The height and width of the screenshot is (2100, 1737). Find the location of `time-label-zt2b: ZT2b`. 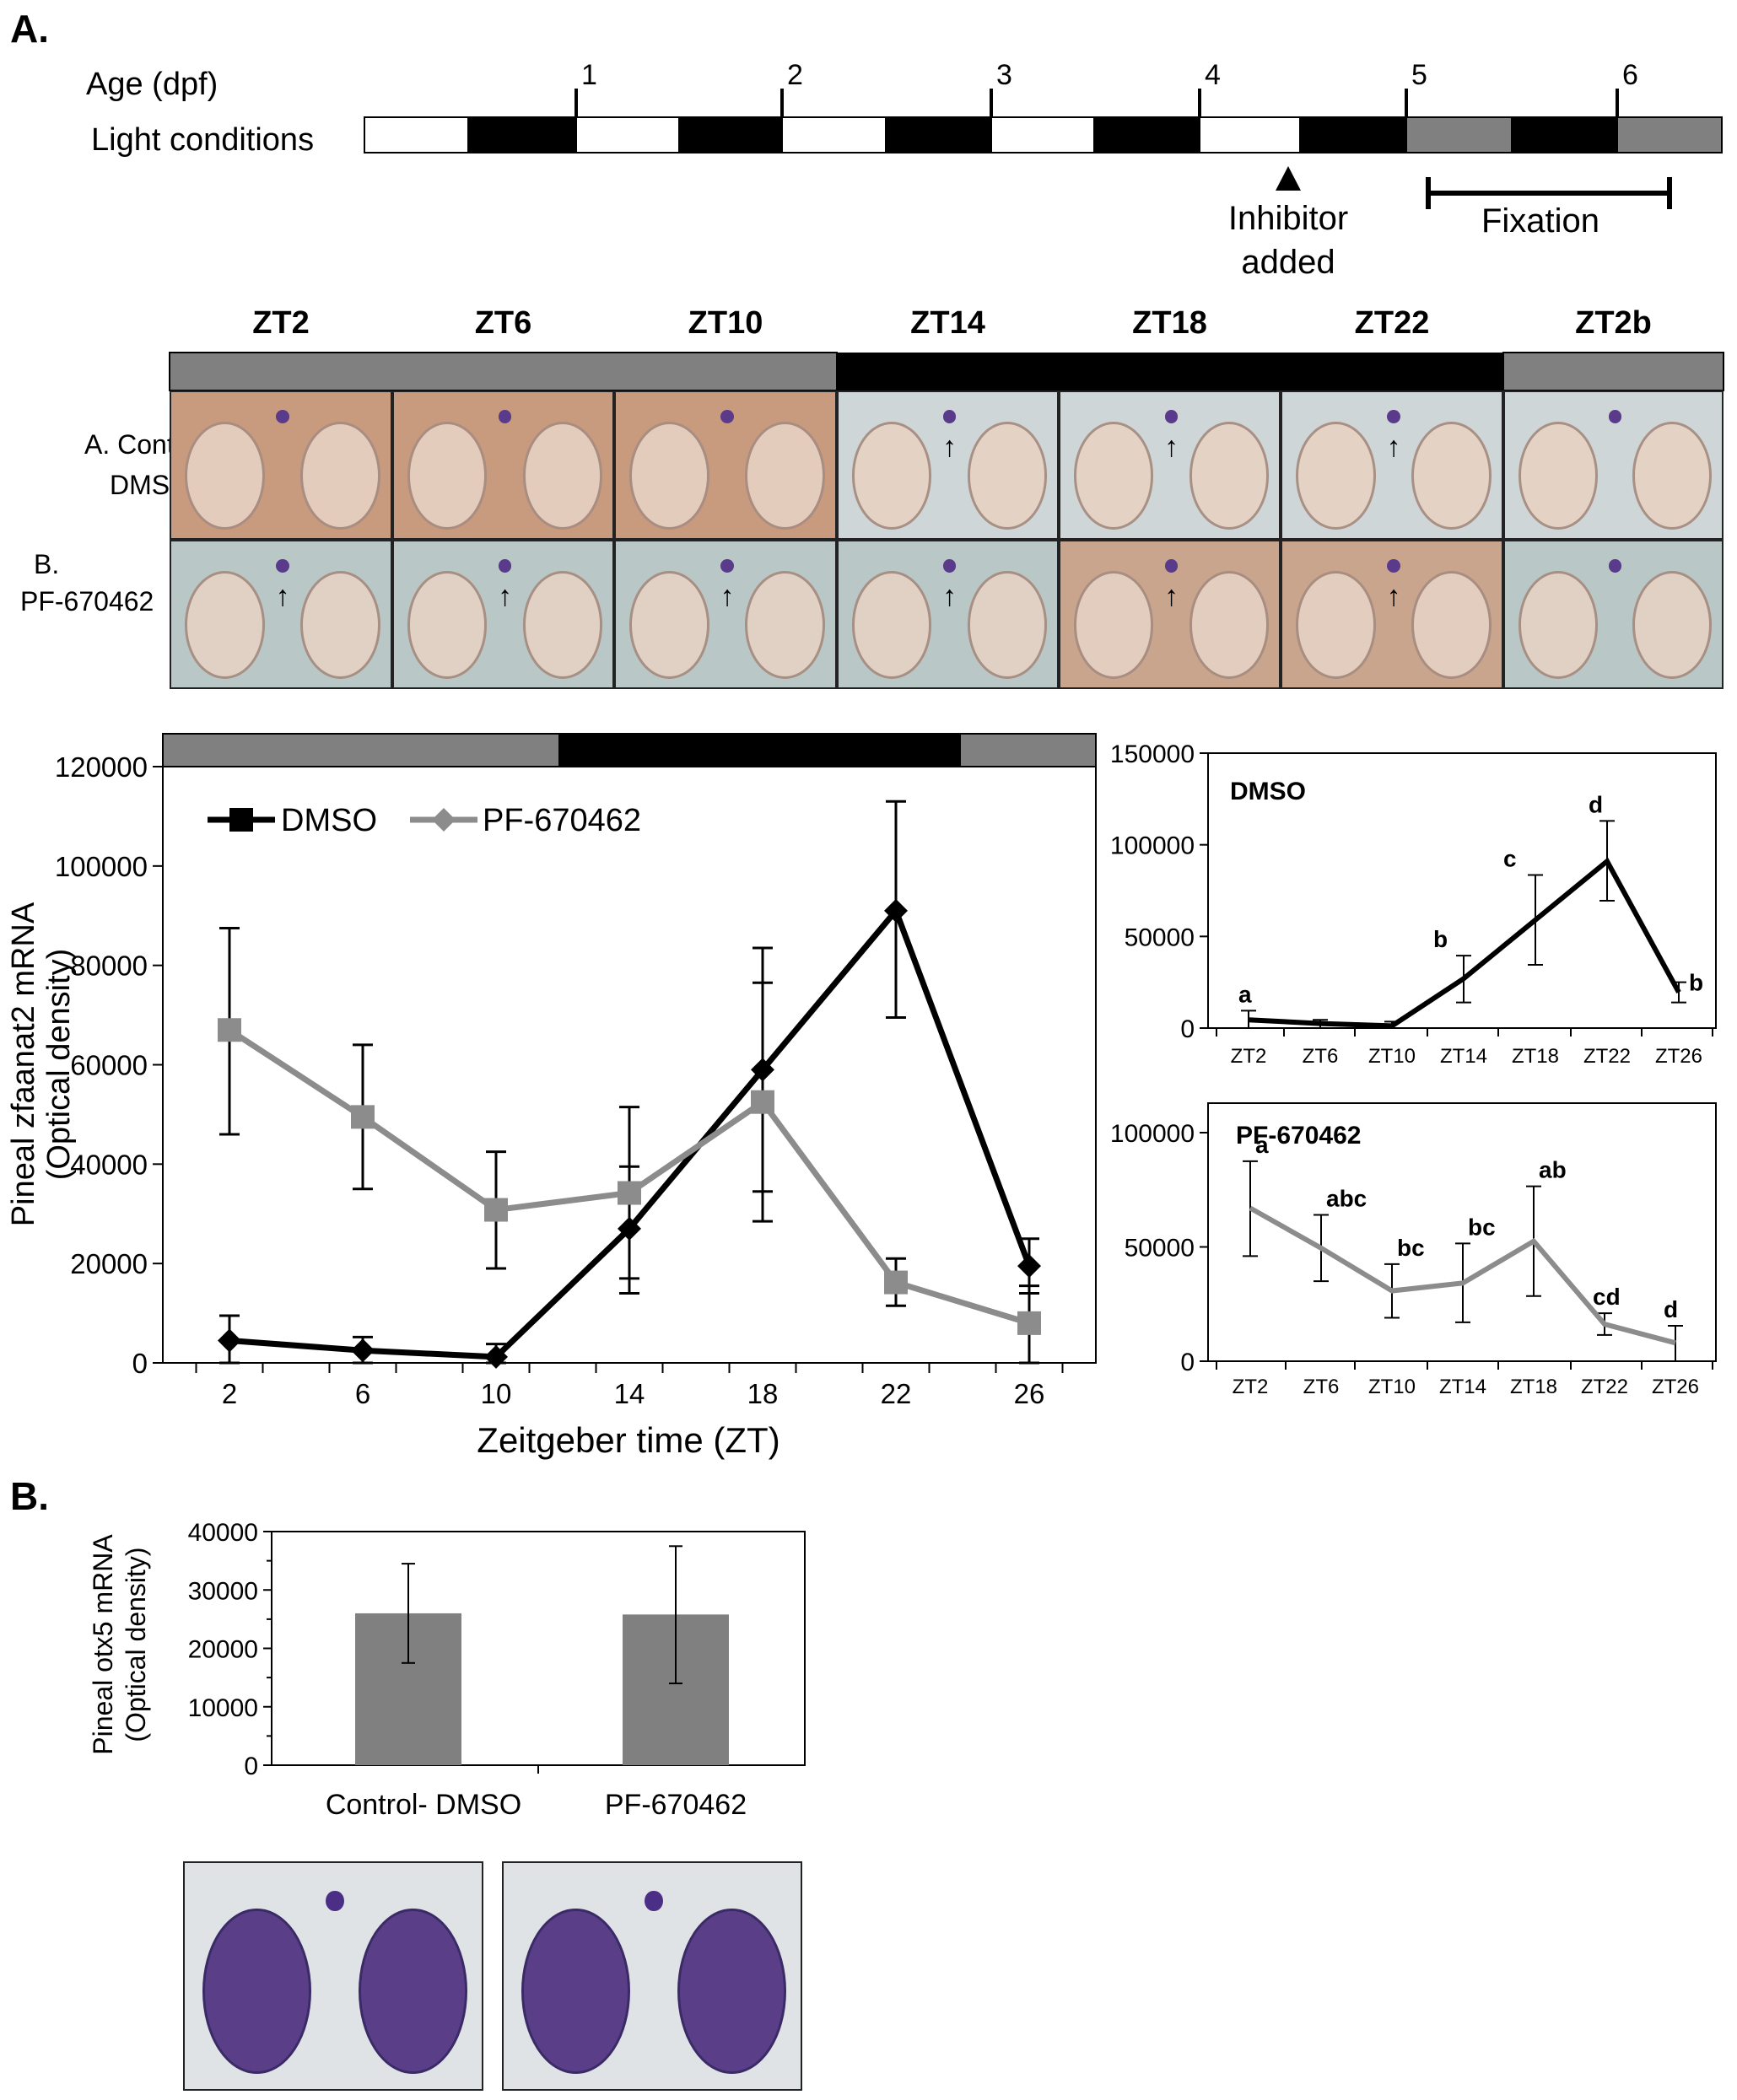

time-label-zt2b: ZT2b is located at coordinates (1613, 323).